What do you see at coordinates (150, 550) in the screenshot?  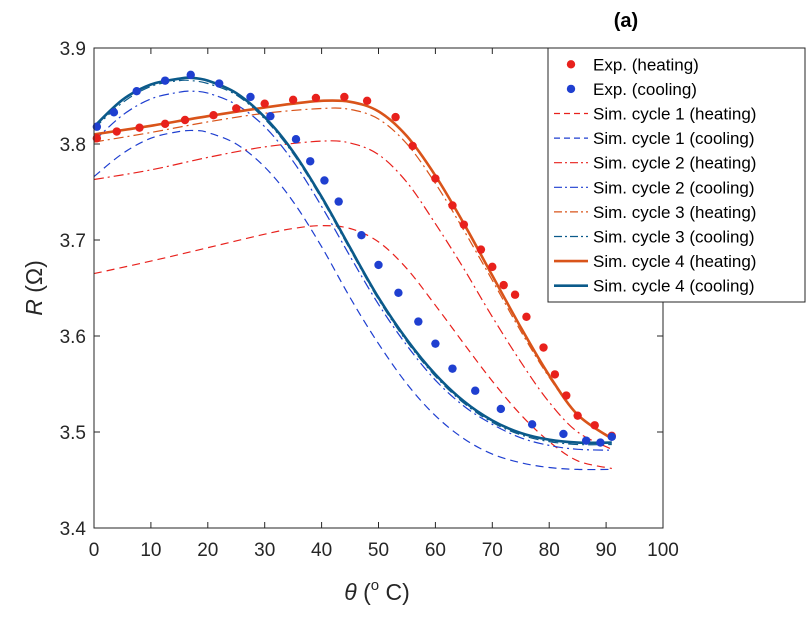 I see `x-tick-label: 10` at bounding box center [150, 550].